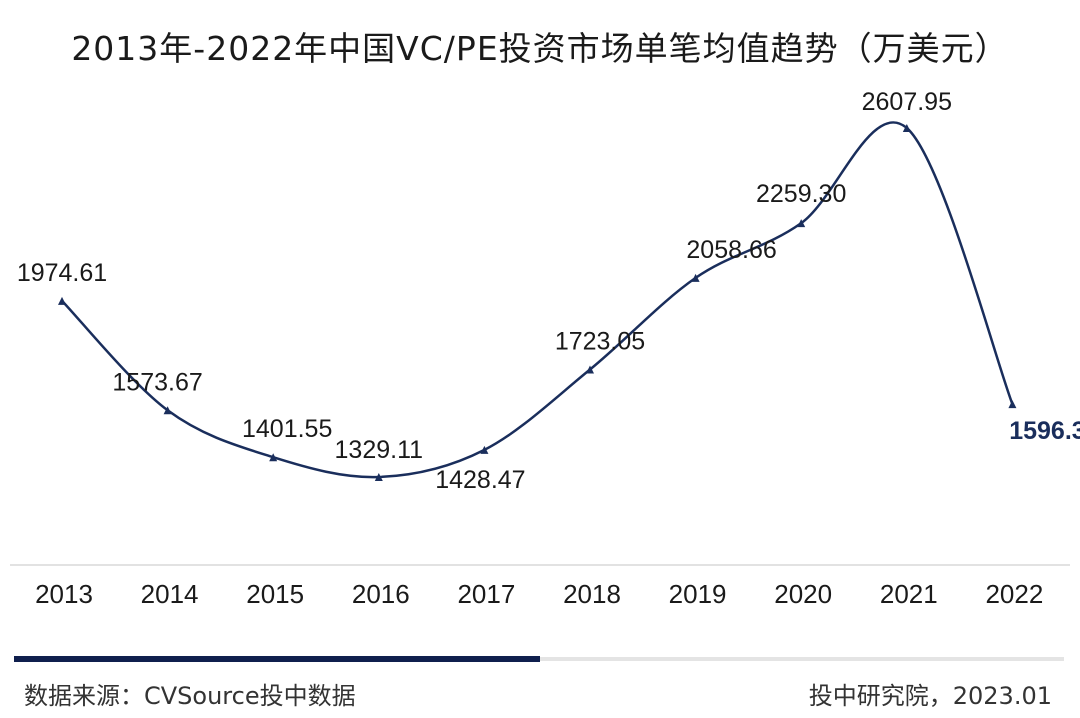 This screenshot has width=1080, height=718. What do you see at coordinates (590, 369) in the screenshot?
I see `data-point-2018` at bounding box center [590, 369].